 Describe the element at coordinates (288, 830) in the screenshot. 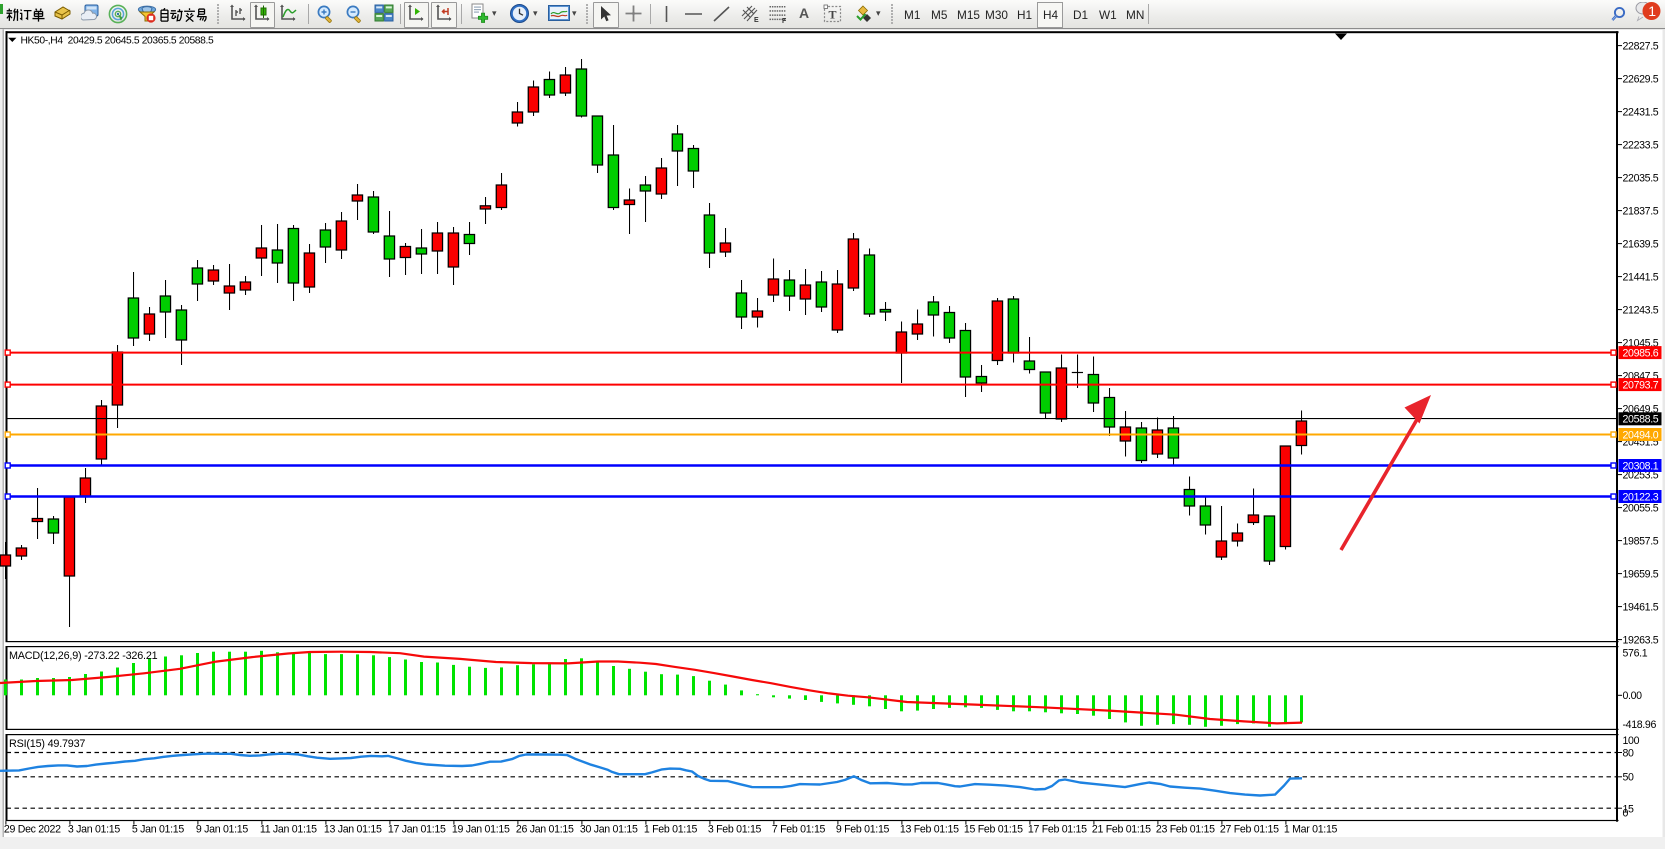

I see `svg-text: 11 Jan 01:15` at that location.